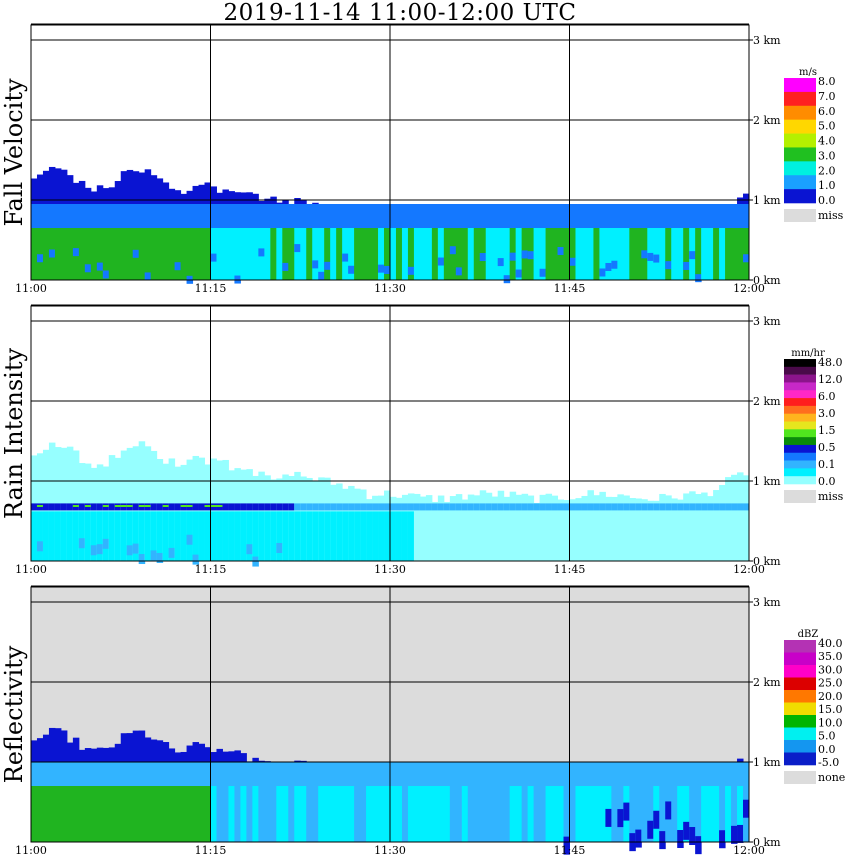 This screenshot has height=868, width=850. What do you see at coordinates (827, 430) in the screenshot?
I see `legend-label: 1.5` at bounding box center [827, 430].